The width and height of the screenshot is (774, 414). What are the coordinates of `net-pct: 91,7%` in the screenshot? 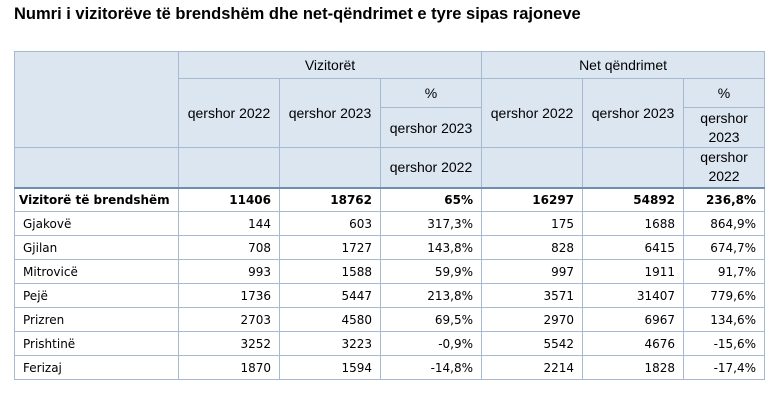 It's located at (724, 271).